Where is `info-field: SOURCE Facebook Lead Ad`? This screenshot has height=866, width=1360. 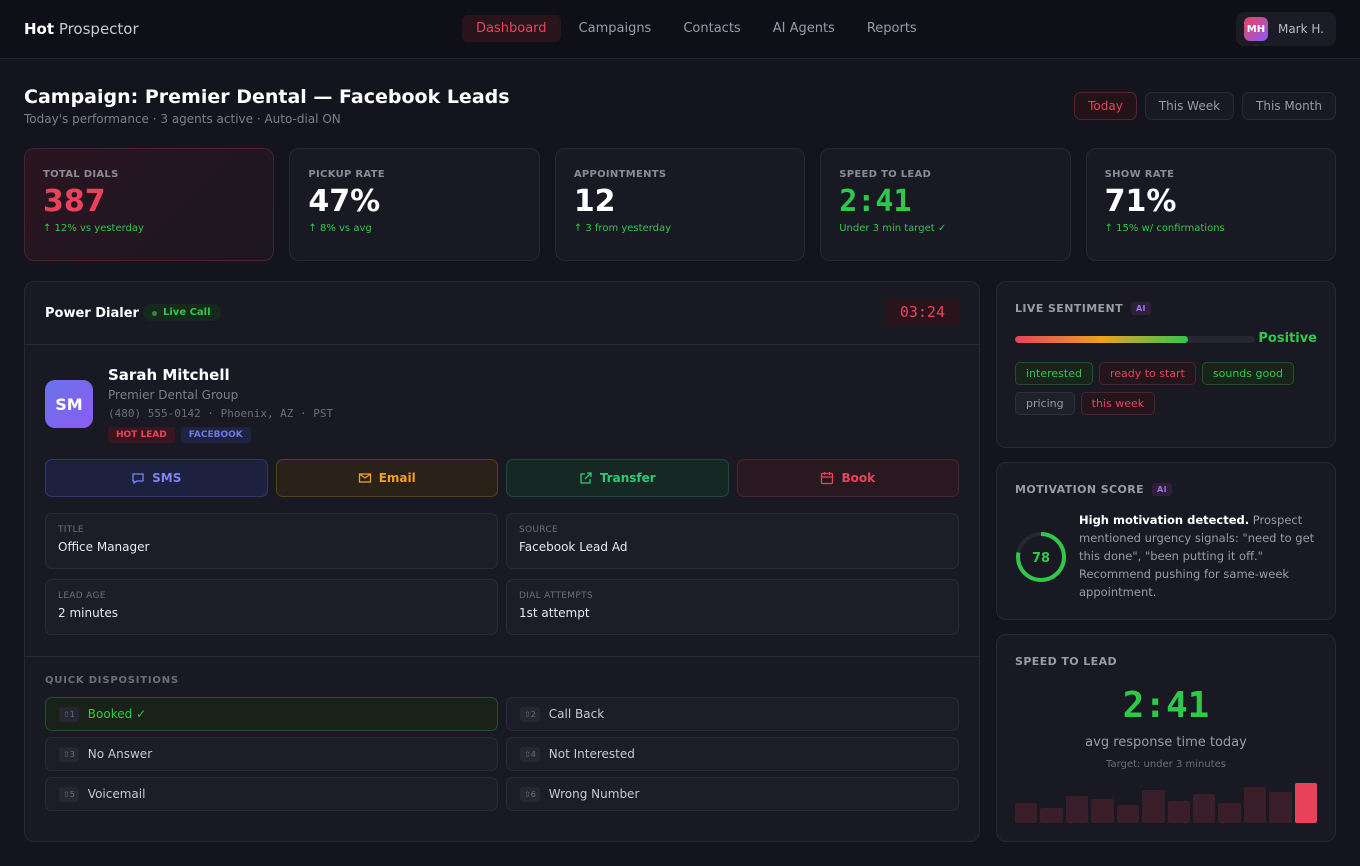 info-field: SOURCE Facebook Lead Ad is located at coordinates (732, 541).